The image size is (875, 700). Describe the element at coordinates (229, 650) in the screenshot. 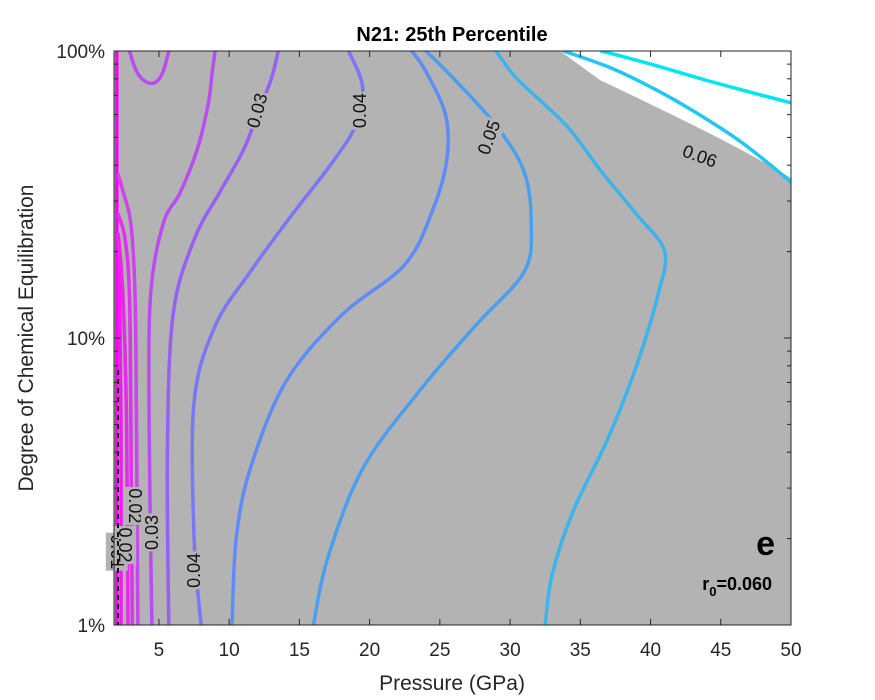

I see `x-tick-label: 10` at that location.